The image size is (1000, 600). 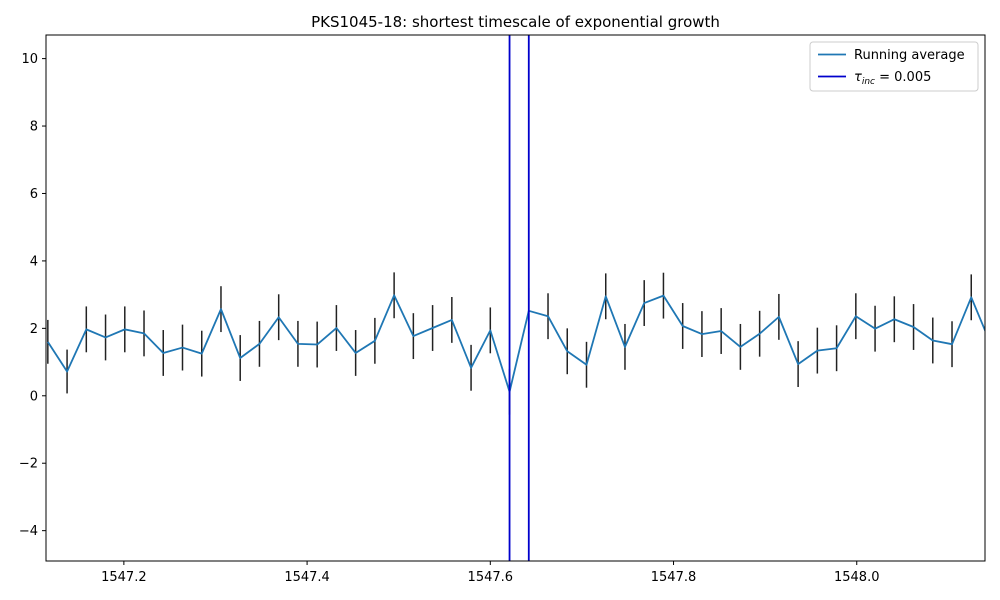 I want to click on legend: Running average τinc = 0.005, so click(x=894, y=66).